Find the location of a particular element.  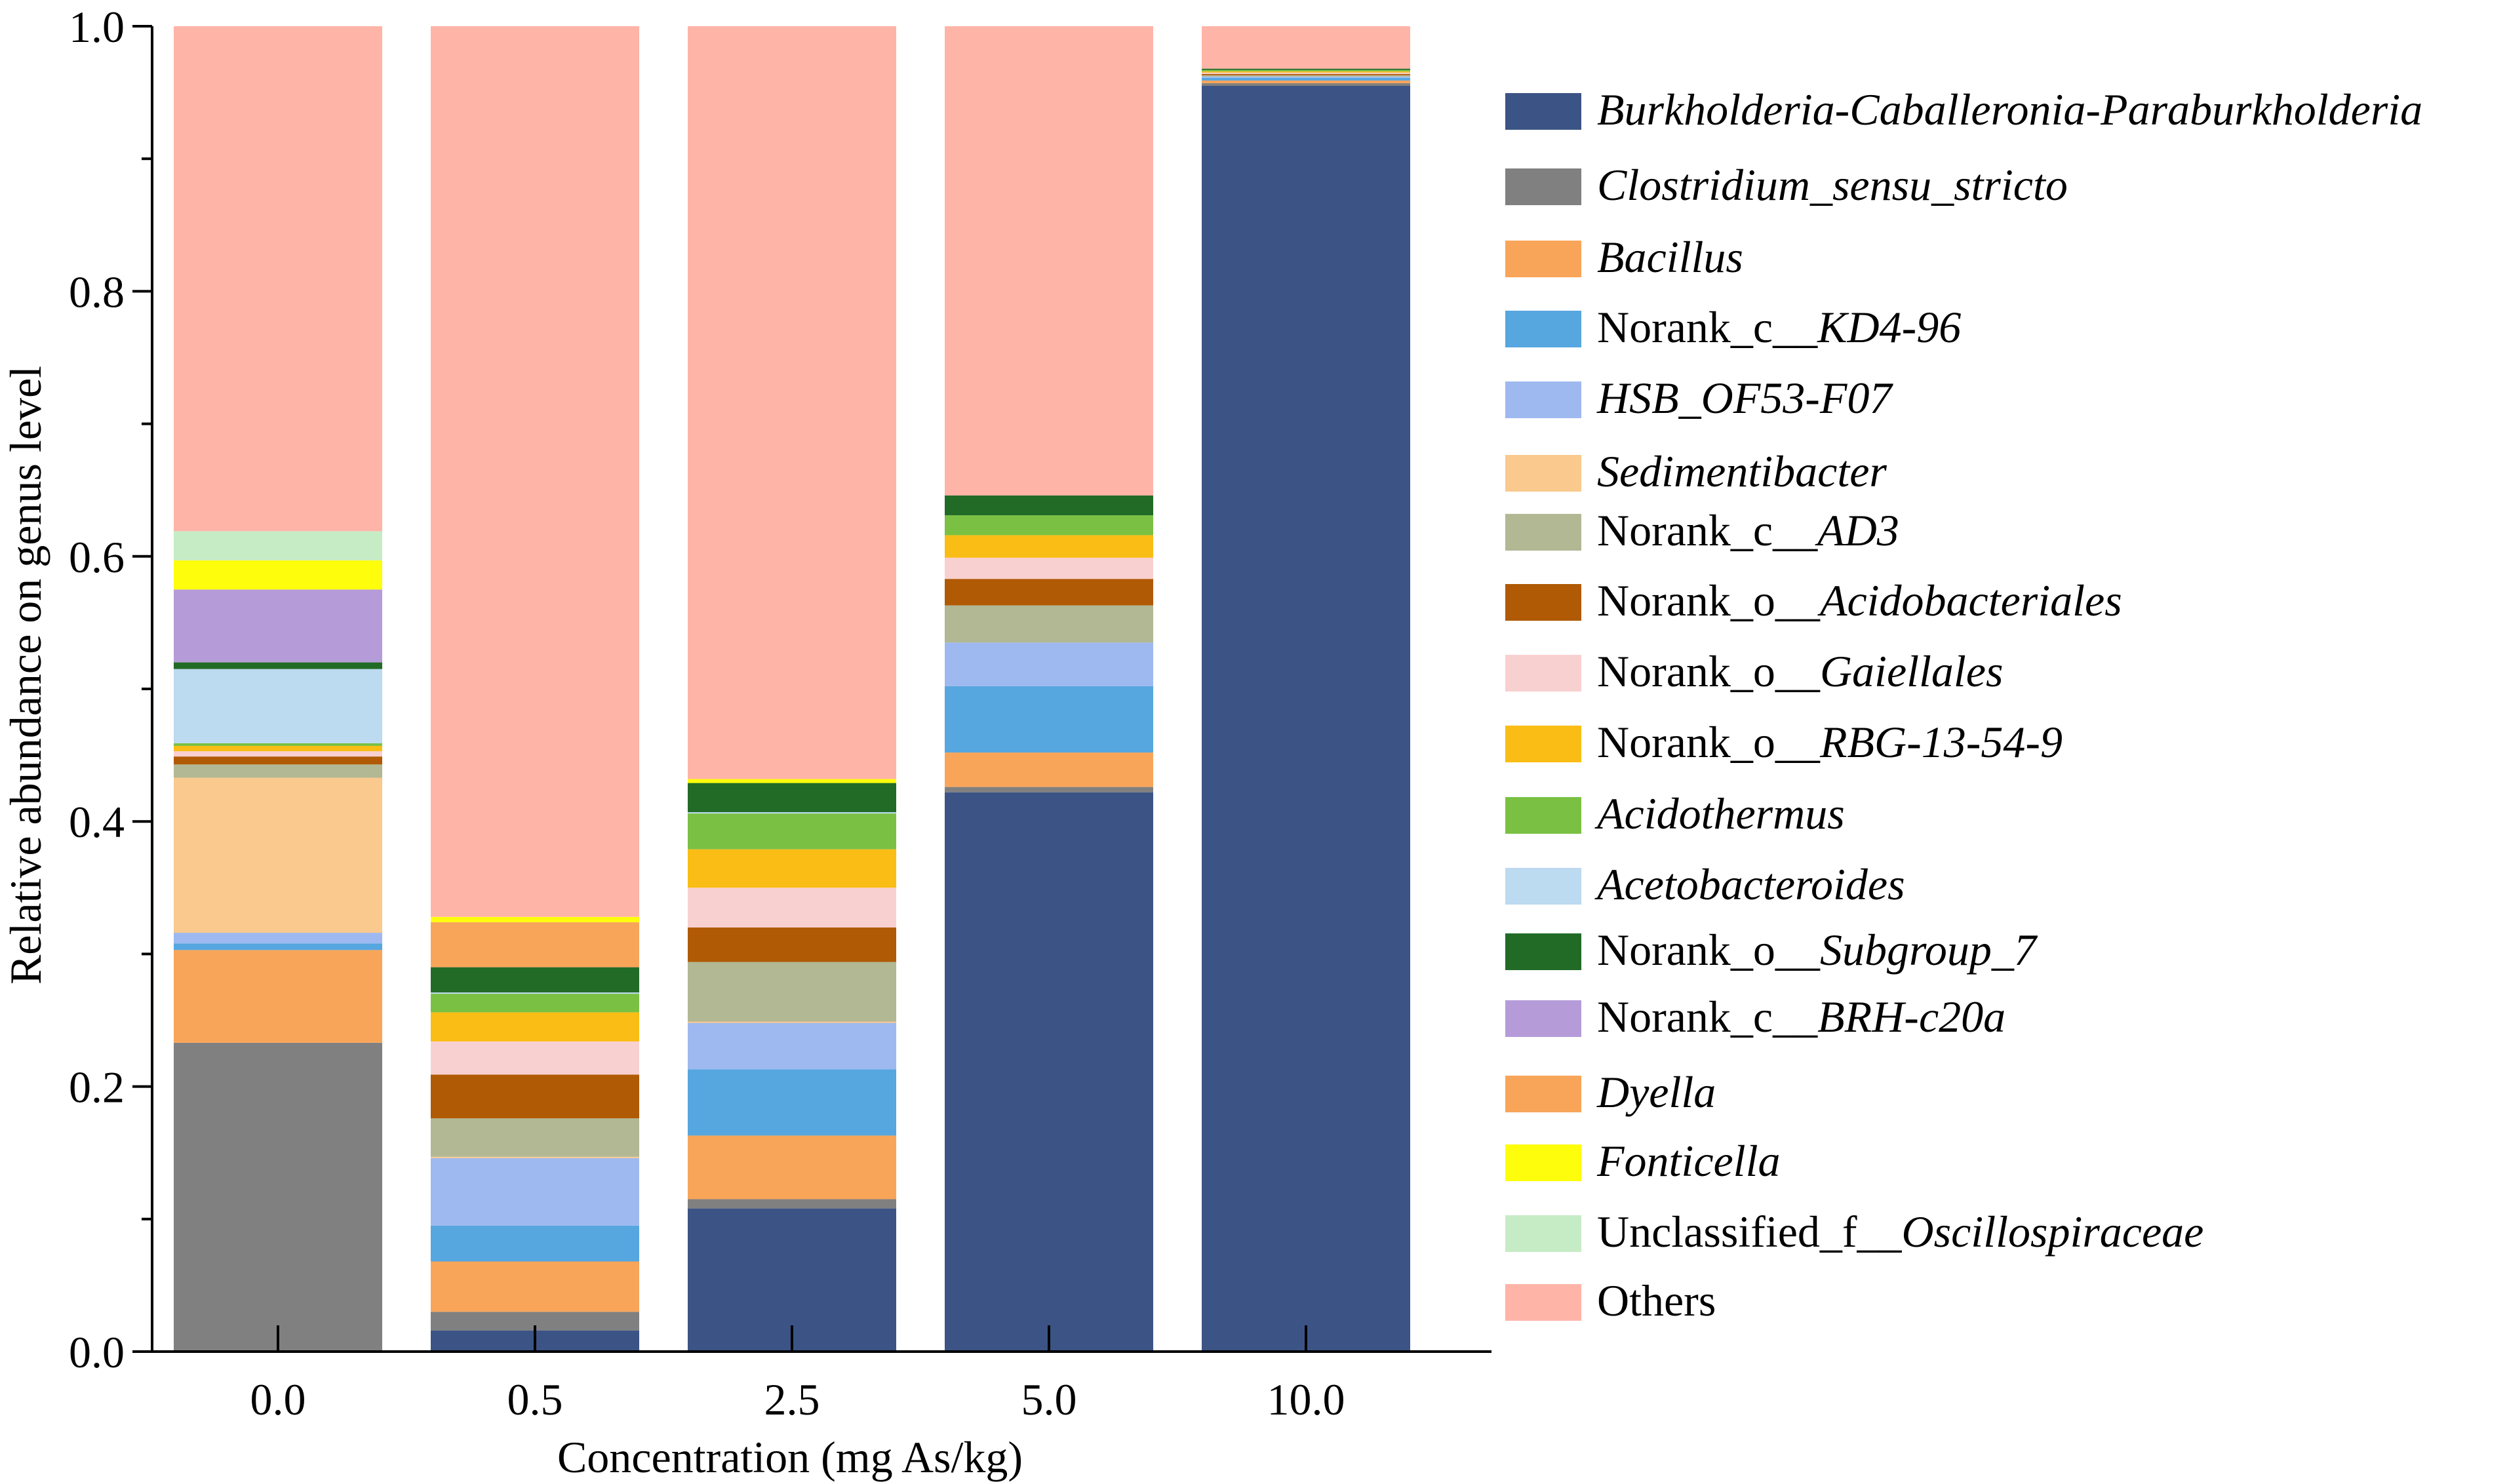

legend-item: Norank_o__Gaiellales is located at coordinates (1754, 671).